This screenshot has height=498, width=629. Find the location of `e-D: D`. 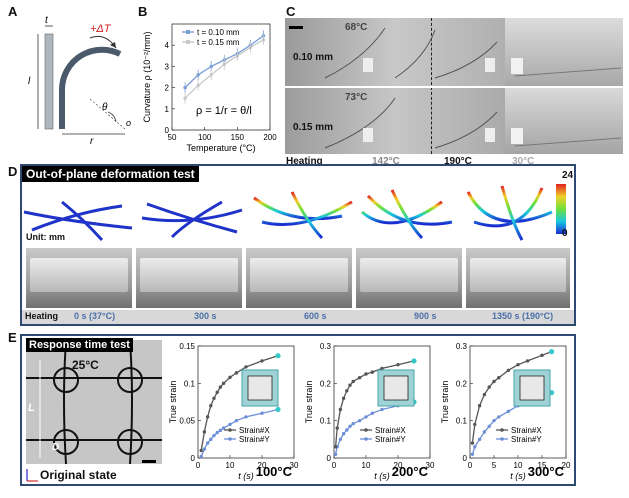

e-D: D is located at coordinates (56, 447).